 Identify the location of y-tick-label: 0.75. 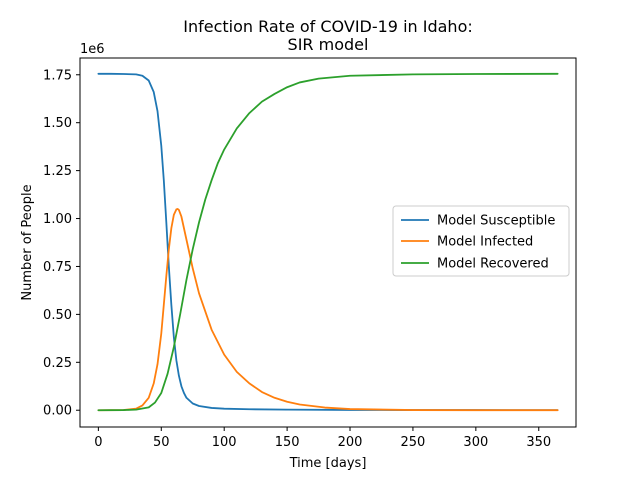
(57, 267).